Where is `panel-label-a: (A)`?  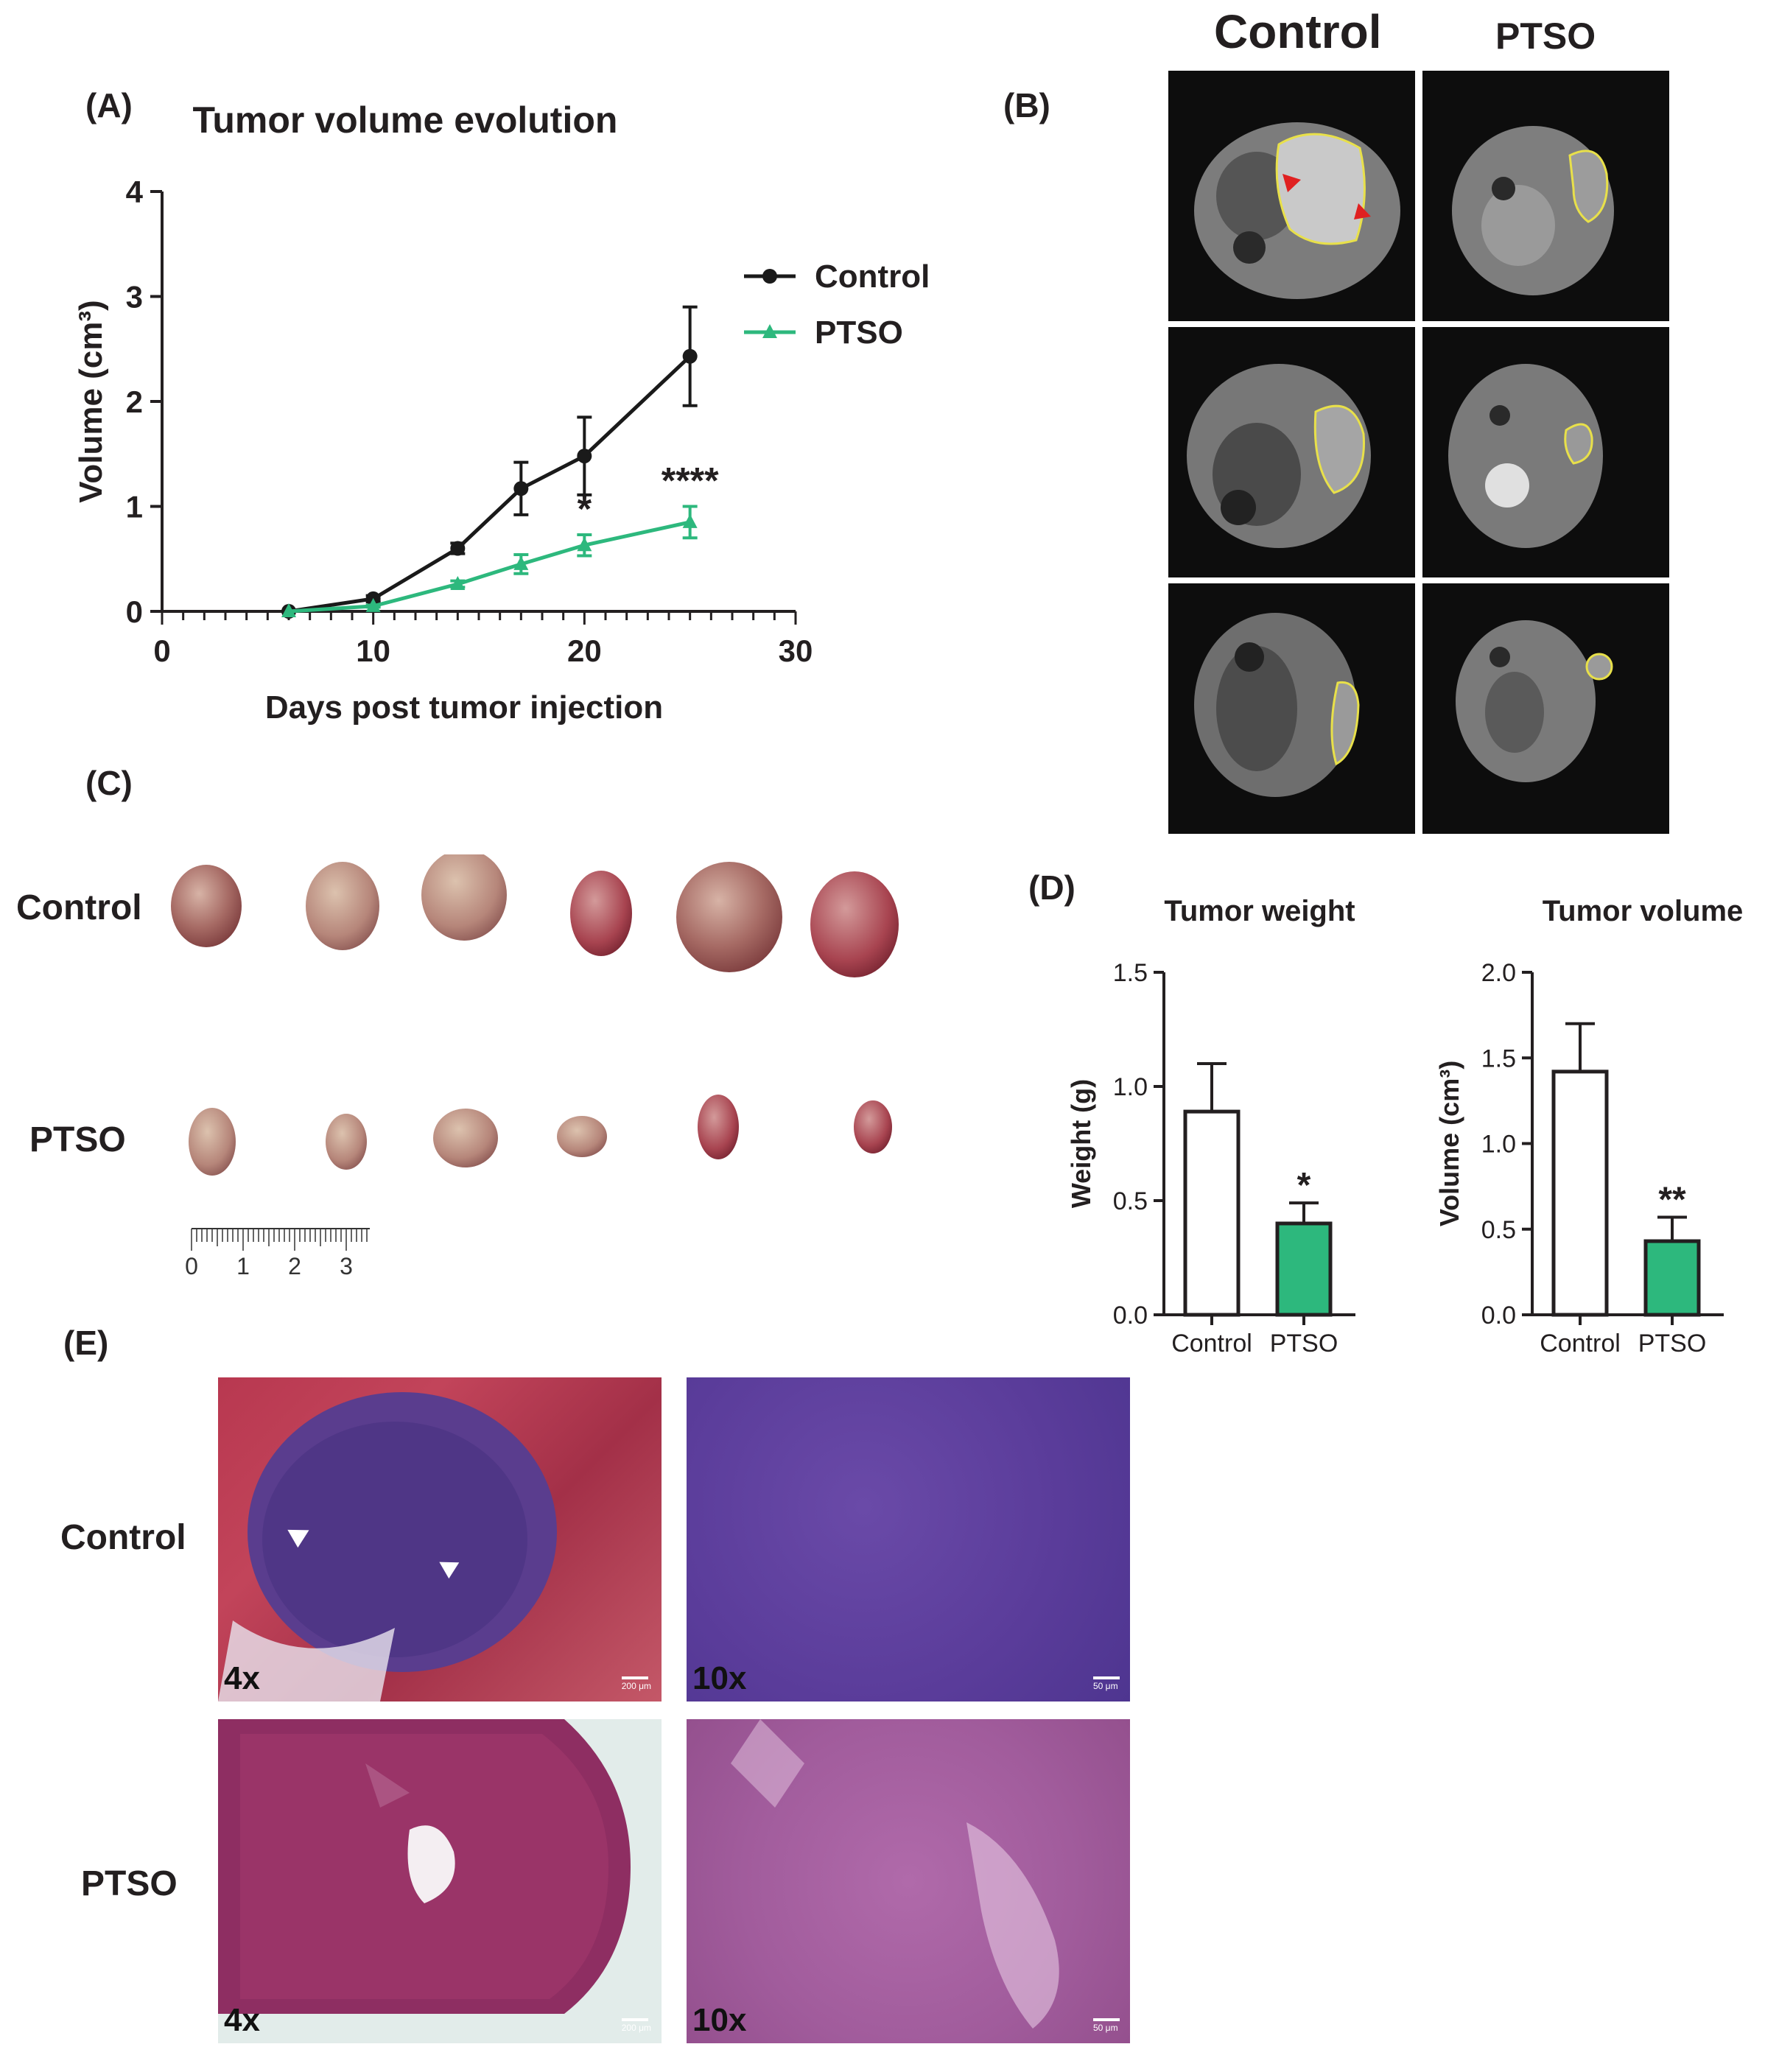 panel-label-a: (A) is located at coordinates (109, 105).